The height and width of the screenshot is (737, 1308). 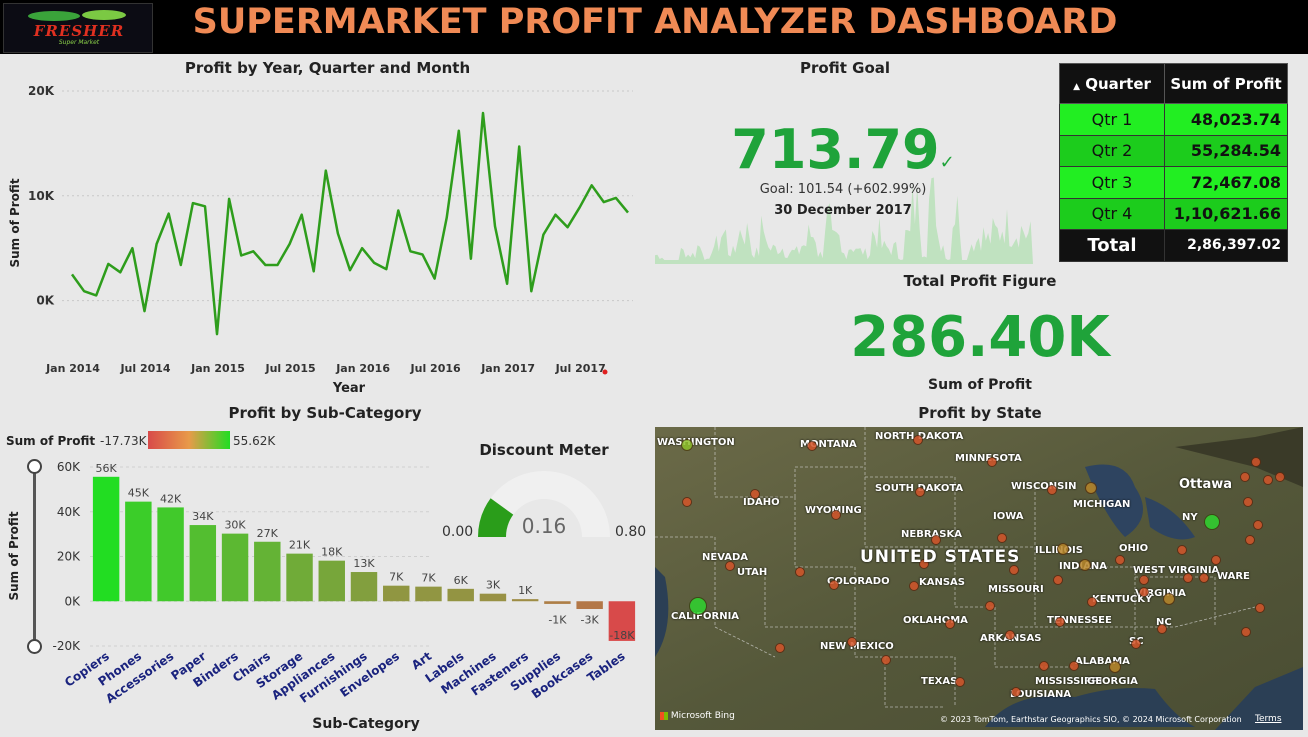 I want to click on profit-line, so click(x=349, y=223).